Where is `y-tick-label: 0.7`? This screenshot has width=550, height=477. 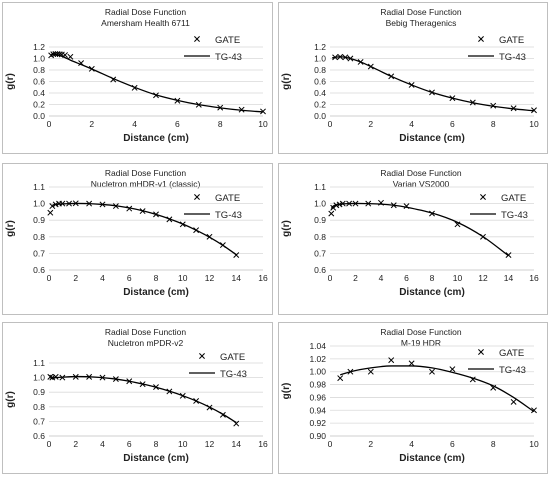
y-tick-label: 0.7 is located at coordinates (39, 421).